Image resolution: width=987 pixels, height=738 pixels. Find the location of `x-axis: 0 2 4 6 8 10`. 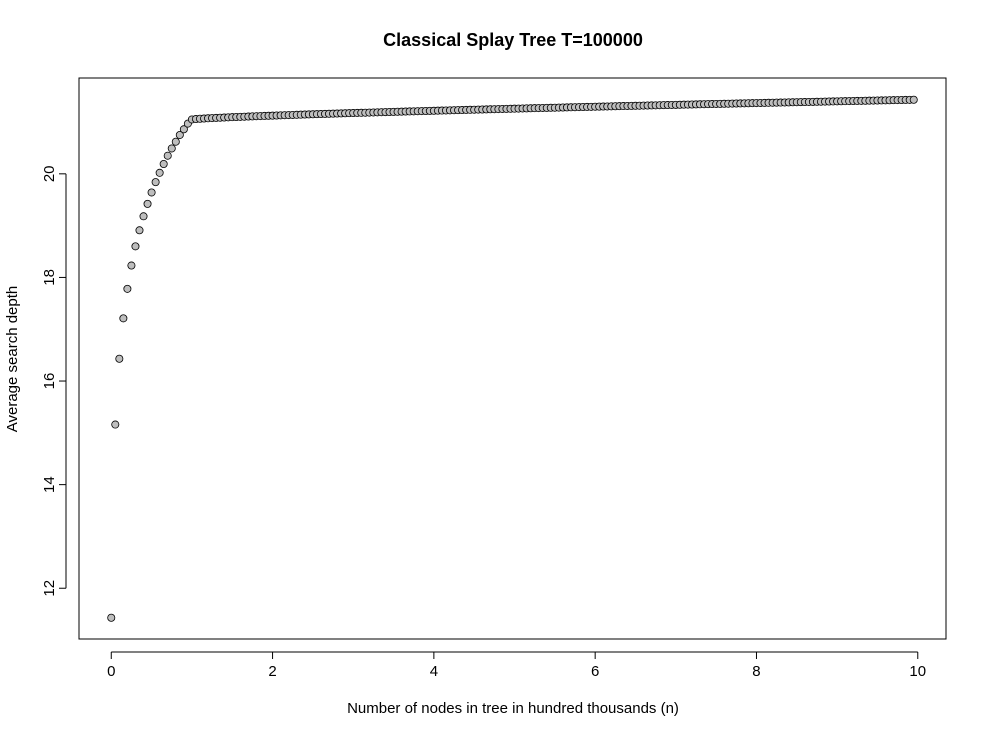

x-axis: 0 2 4 6 8 10 is located at coordinates (516, 665).